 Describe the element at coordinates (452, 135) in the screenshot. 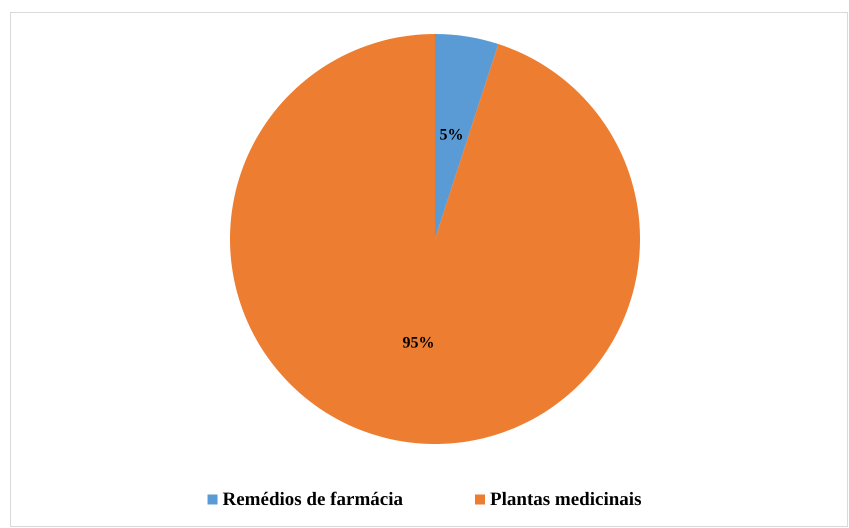

I see `data-label: 5%` at that location.